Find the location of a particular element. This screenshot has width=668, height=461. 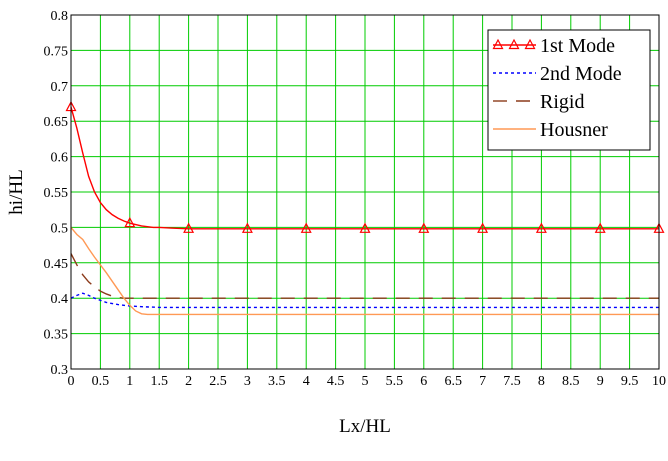

legend-label: Housner is located at coordinates (574, 130).